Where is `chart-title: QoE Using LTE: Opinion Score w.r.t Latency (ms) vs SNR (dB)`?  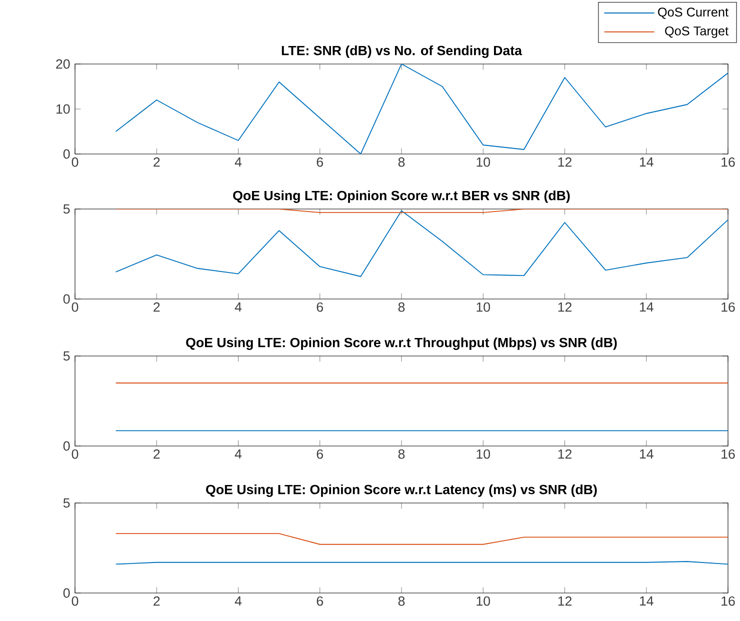 chart-title: QoE Using LTE: Opinion Score w.r.t Latency (ms) vs SNR (dB) is located at coordinates (401, 490).